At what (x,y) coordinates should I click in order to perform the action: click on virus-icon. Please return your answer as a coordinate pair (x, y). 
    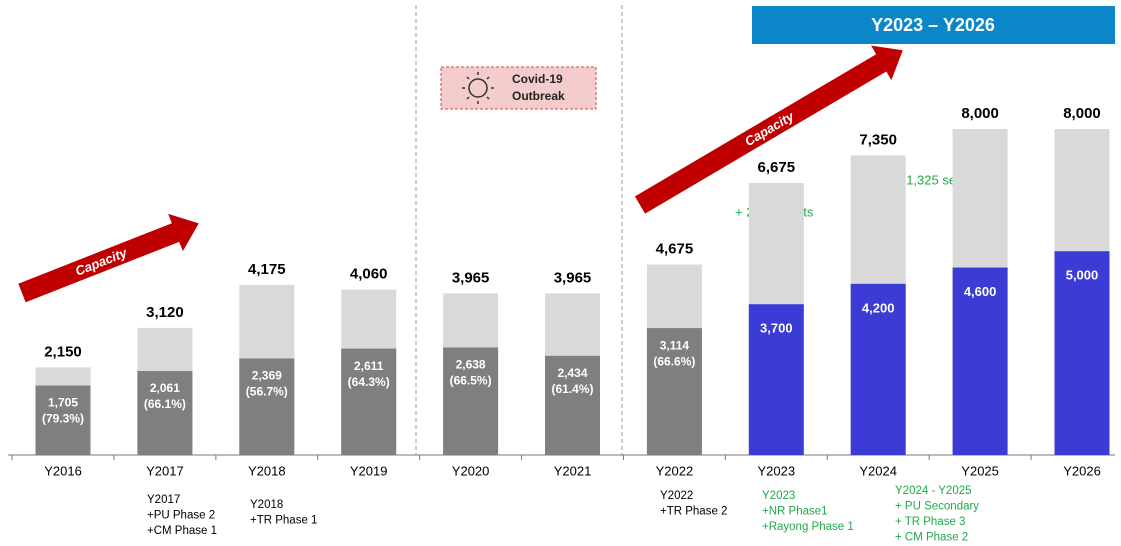
    Looking at the image, I should click on (478, 88).